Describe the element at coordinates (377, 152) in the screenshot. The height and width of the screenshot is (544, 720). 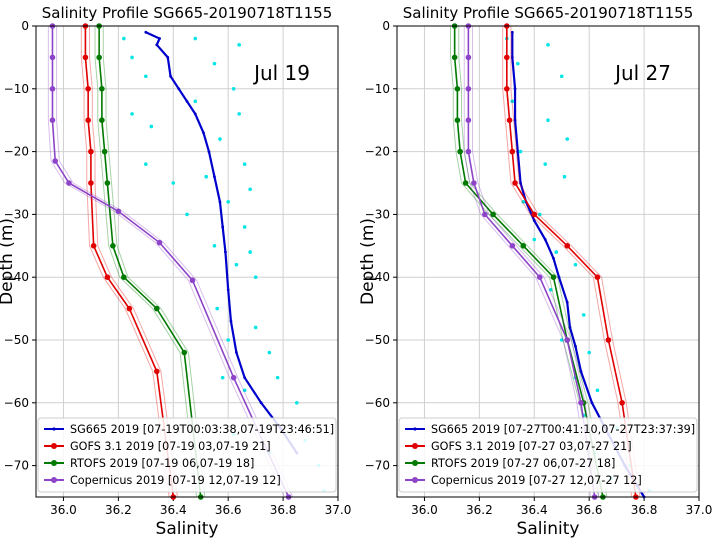
I see `y-tick-label: −20` at that location.